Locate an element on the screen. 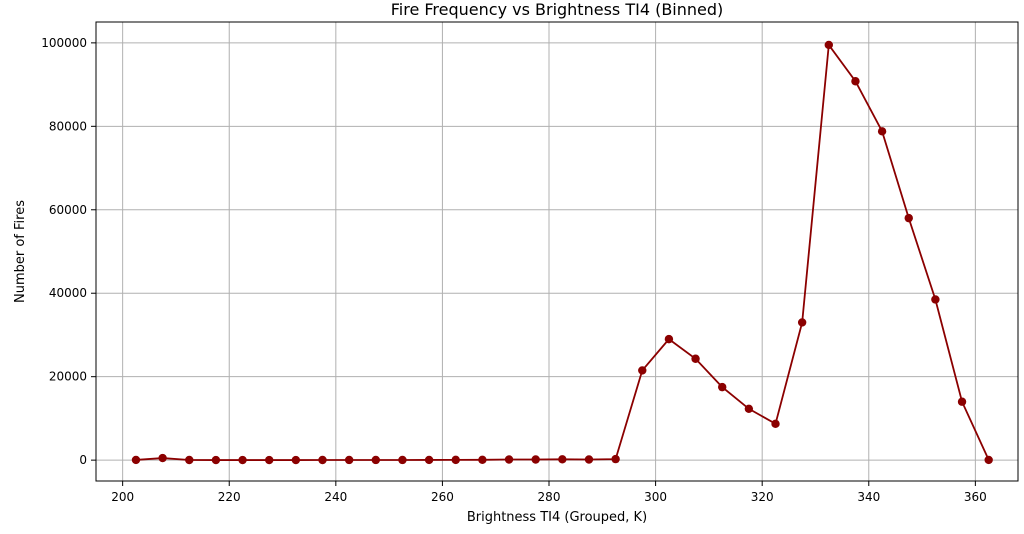 Image resolution: width=1024 pixels, height=534 pixels. x-tick-label: 280 is located at coordinates (549, 497).